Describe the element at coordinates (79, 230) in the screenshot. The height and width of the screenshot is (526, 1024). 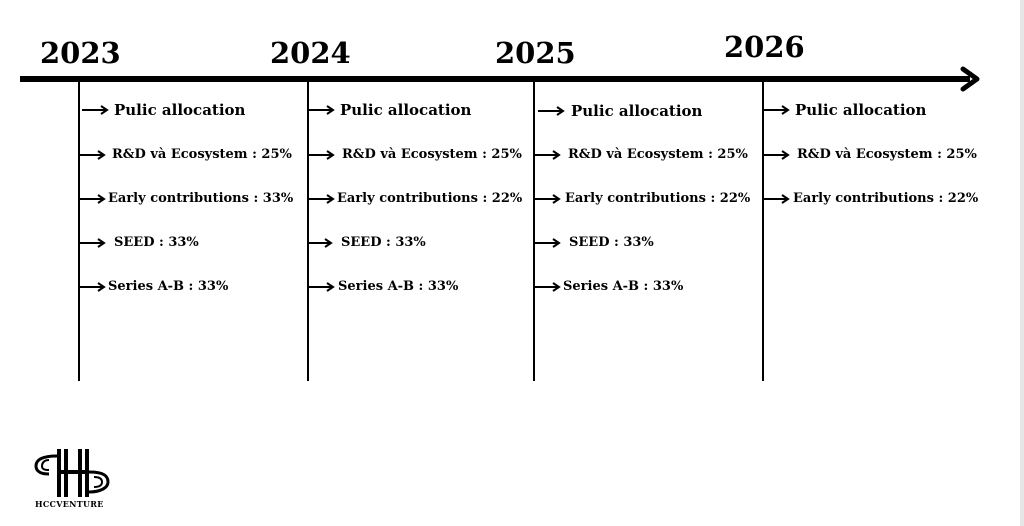
I see `year-divider-2023` at that location.